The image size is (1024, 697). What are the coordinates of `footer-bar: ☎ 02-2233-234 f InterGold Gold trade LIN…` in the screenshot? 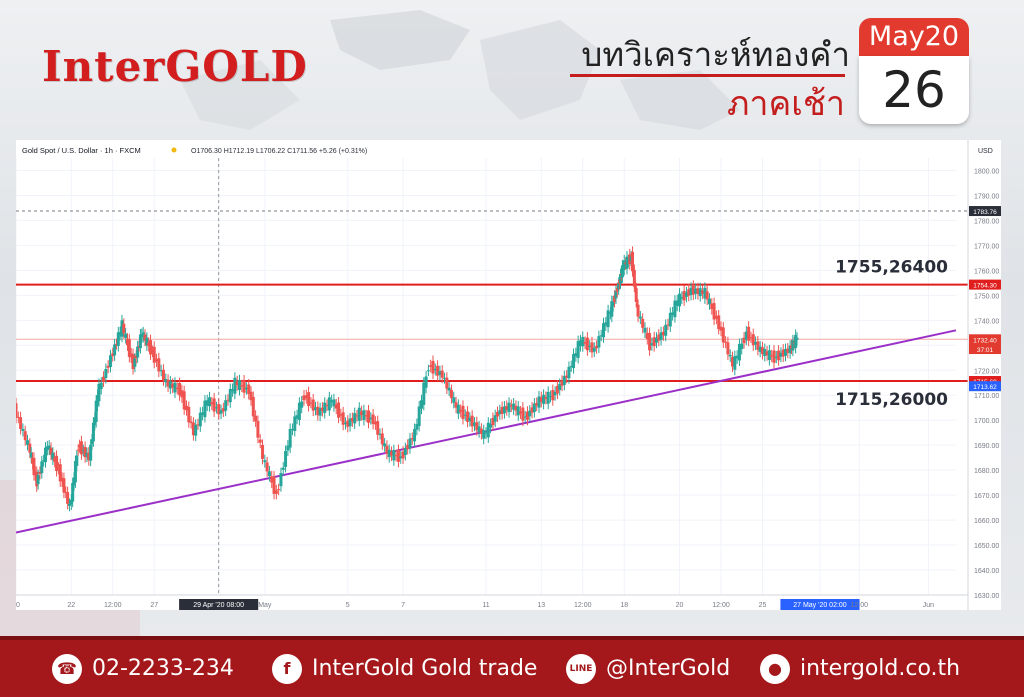 It's located at (512, 666).